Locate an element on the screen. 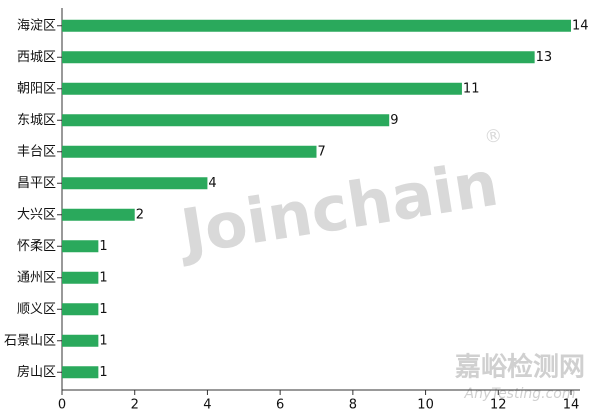  y-tick-label: 通州区 is located at coordinates (36, 277).